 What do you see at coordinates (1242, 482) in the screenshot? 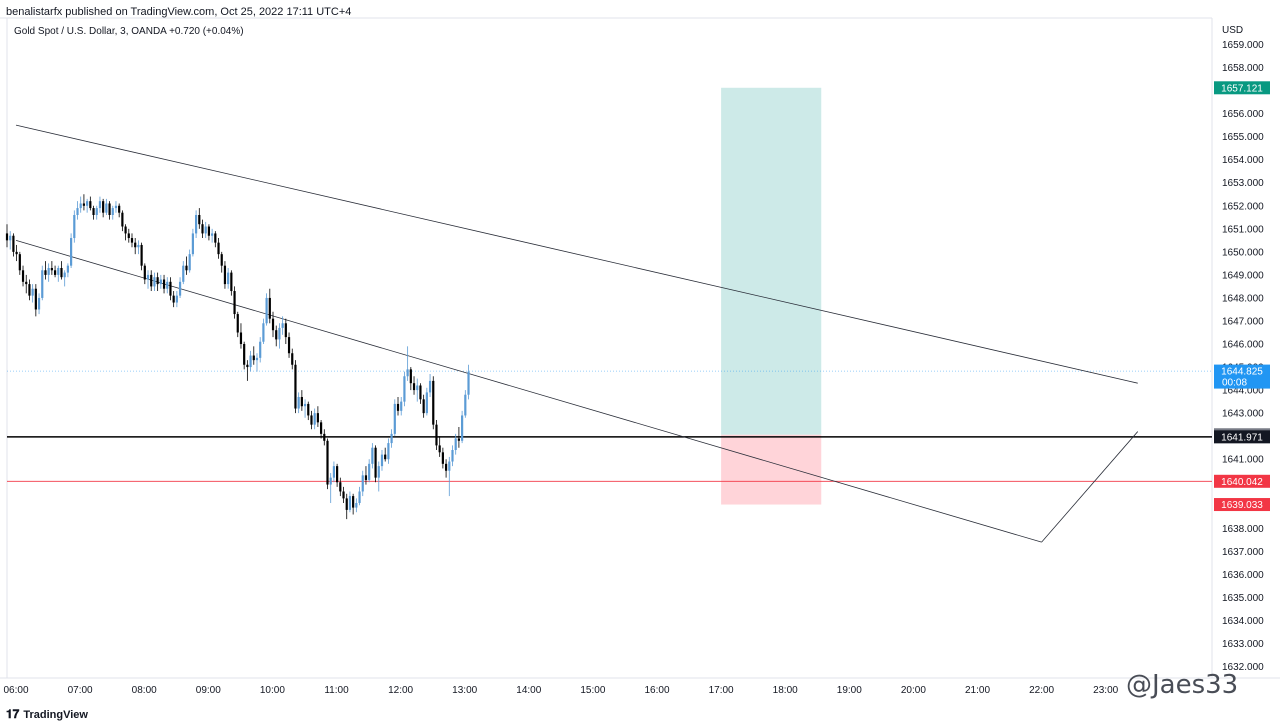
I see `price-tag-label: 1640.042` at bounding box center [1242, 482].